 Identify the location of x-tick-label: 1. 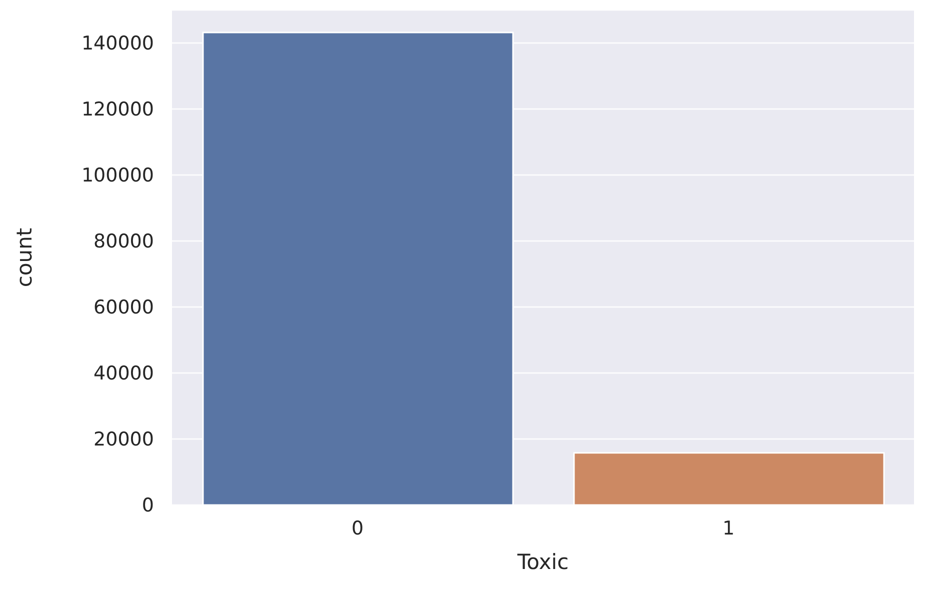
(728, 528).